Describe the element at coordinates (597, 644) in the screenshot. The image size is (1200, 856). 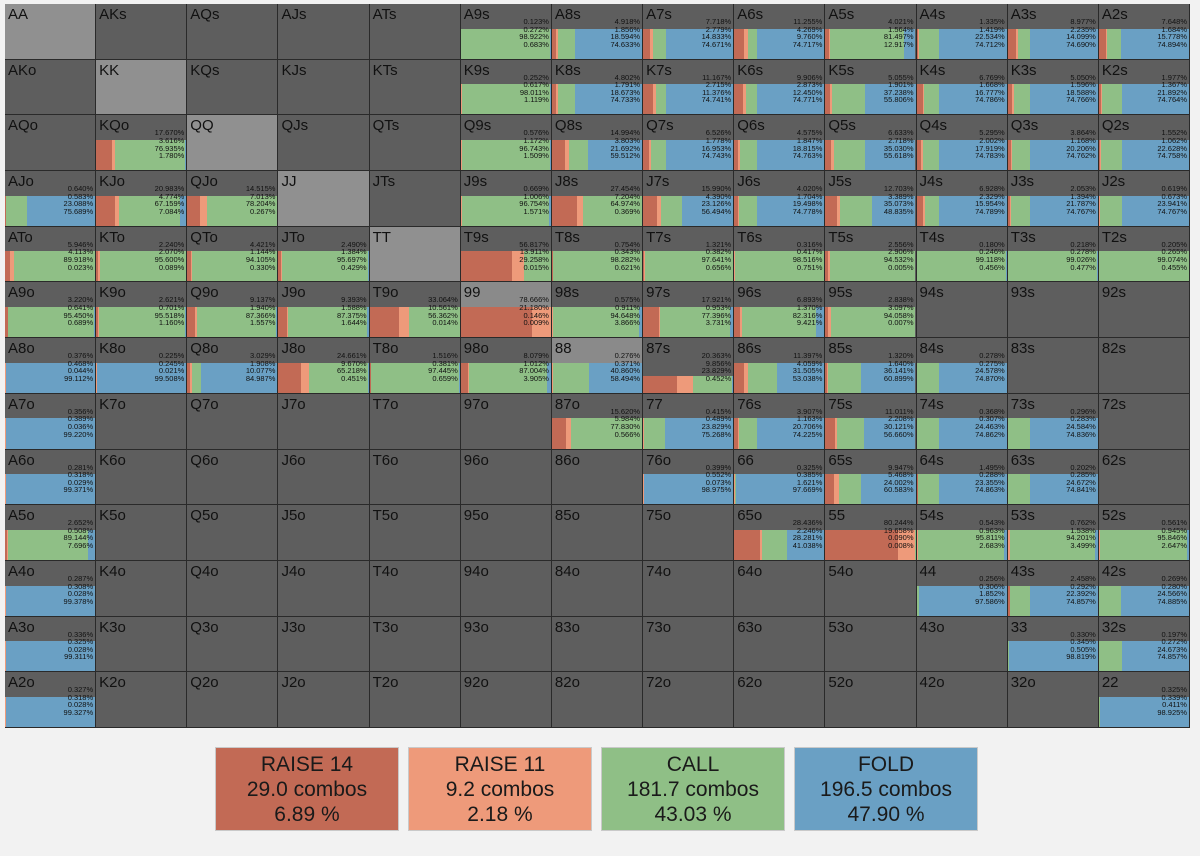
I see `hand-cell-83o: 83o` at that location.